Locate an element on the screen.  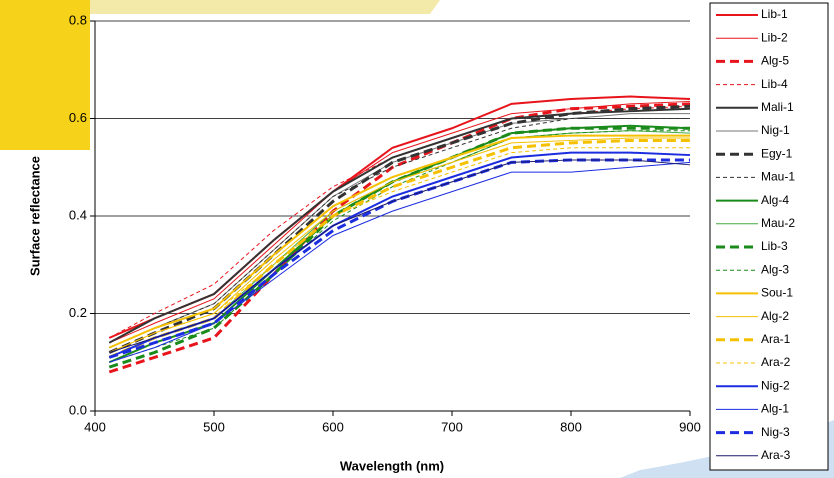
y-tick-label: 0.0 is located at coordinates (78, 409).